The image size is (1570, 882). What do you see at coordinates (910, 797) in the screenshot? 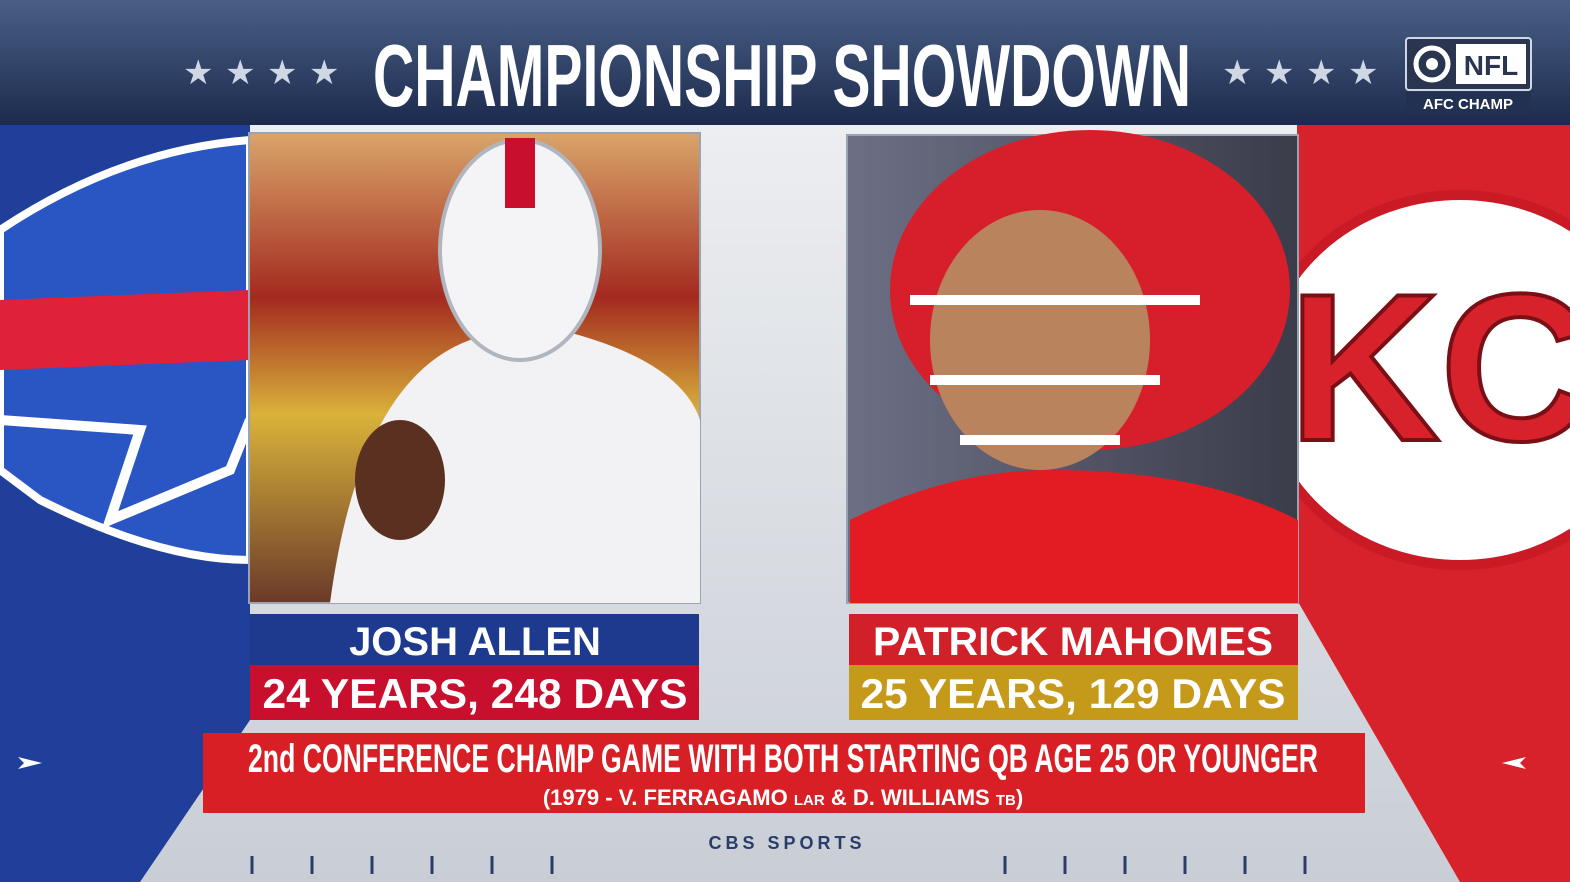
I see `footnote-text: & D. WILLIAMS` at bounding box center [910, 797].